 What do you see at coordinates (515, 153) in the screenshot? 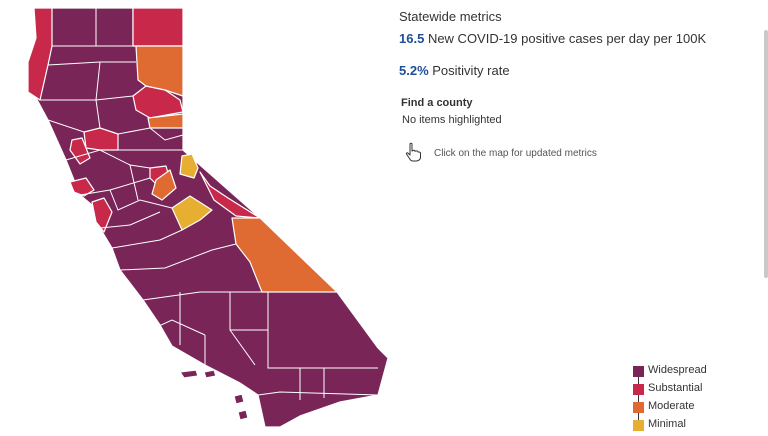
I see `hint-text: Click on the map for updated metrics` at bounding box center [515, 153].